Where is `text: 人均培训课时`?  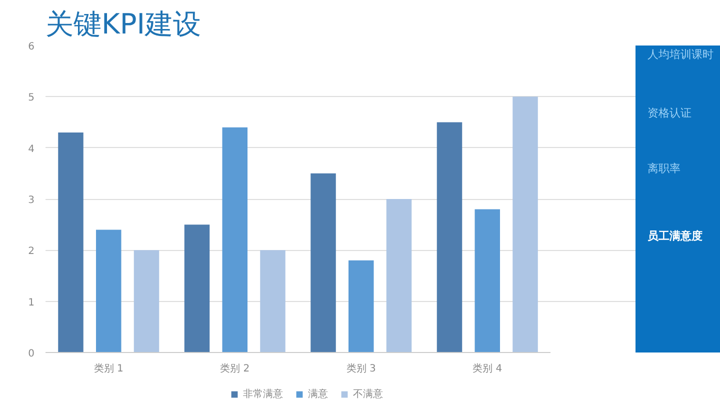
text: 人均培训课时 is located at coordinates (681, 55).